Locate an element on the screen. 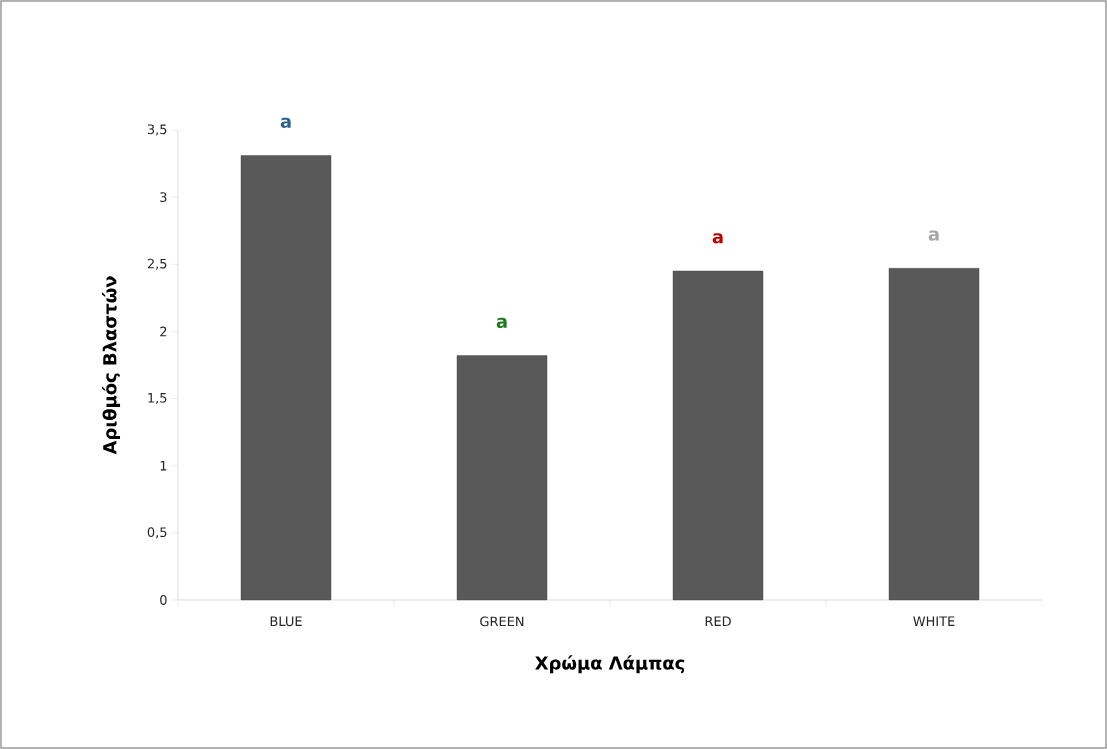 Image resolution: width=1107 pixels, height=749 pixels. y-tick-label: 0,5 is located at coordinates (157, 533).